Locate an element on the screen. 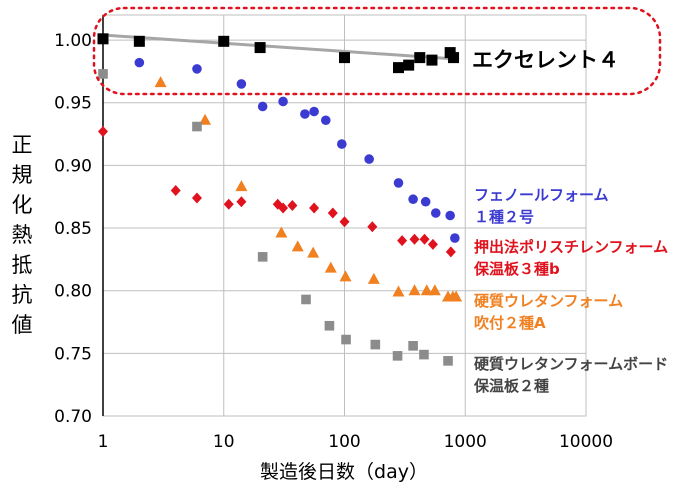 This screenshot has width=700, height=493. x-axis-label: 製造後日数（day） is located at coordinates (344, 472).